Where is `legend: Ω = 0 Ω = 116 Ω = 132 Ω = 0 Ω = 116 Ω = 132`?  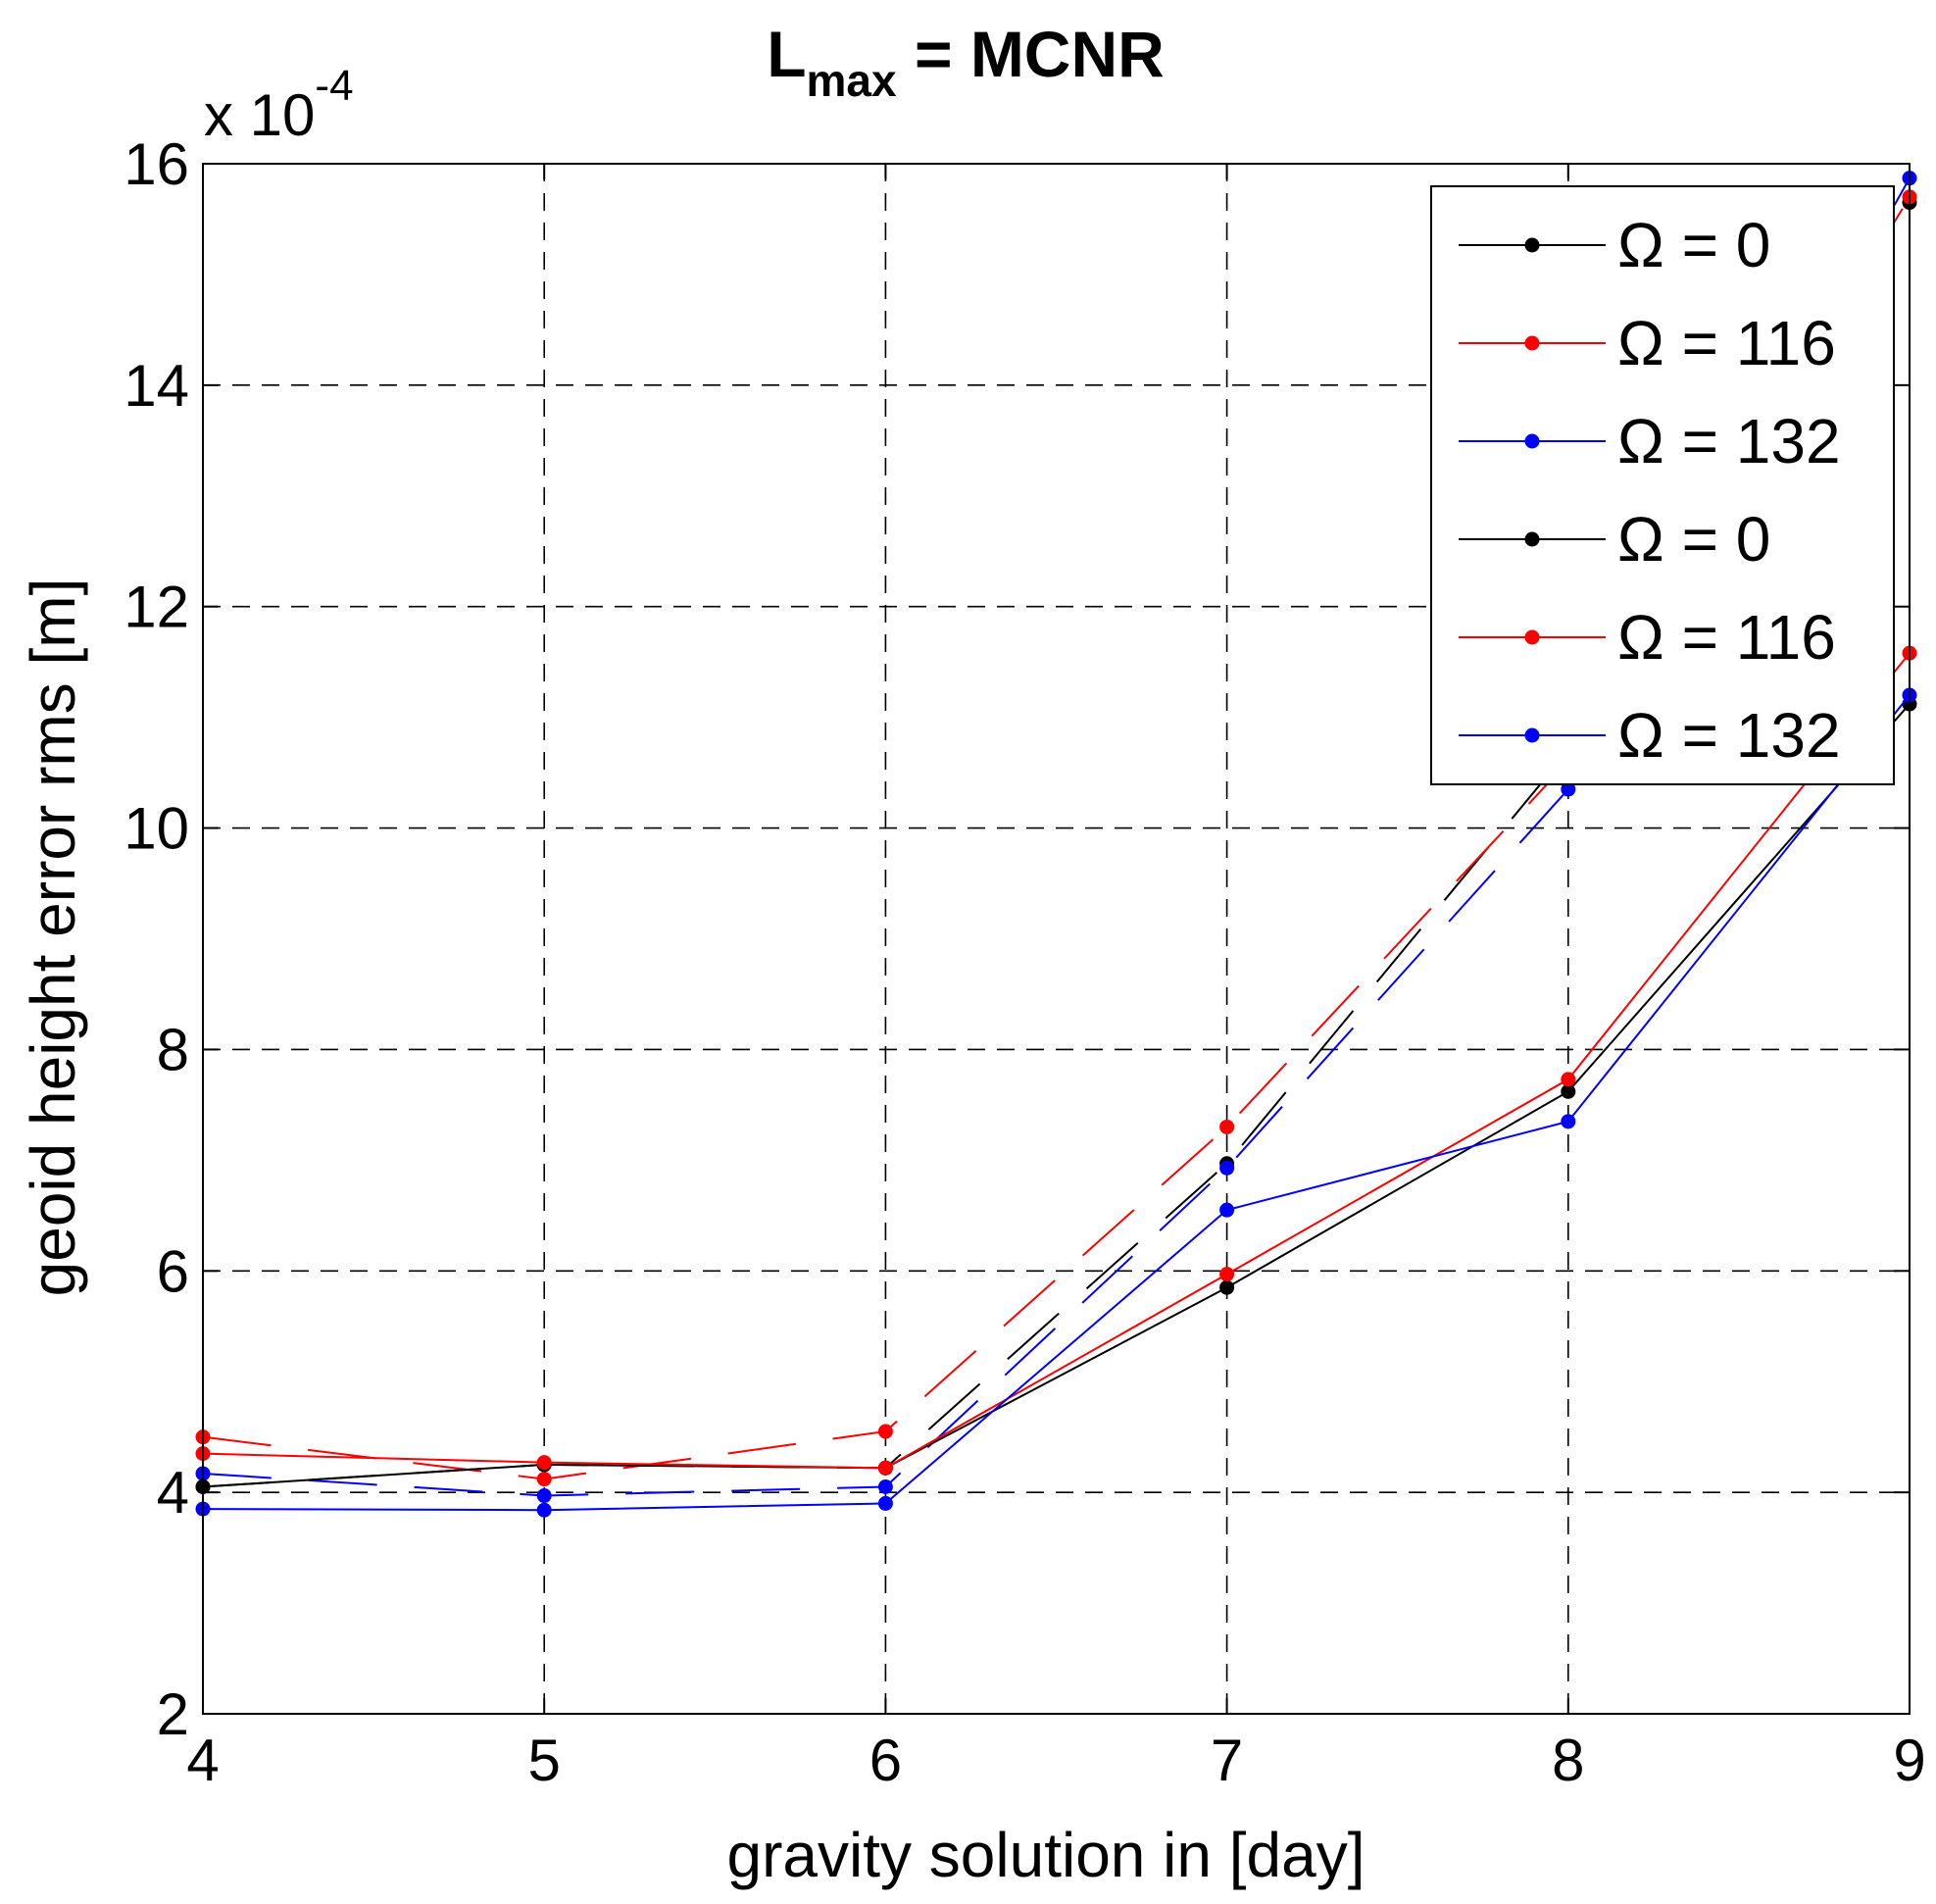 legend: Ω = 0 Ω = 116 Ω = 132 Ω = 0 Ω = 116 Ω = 132 is located at coordinates (1662, 485).